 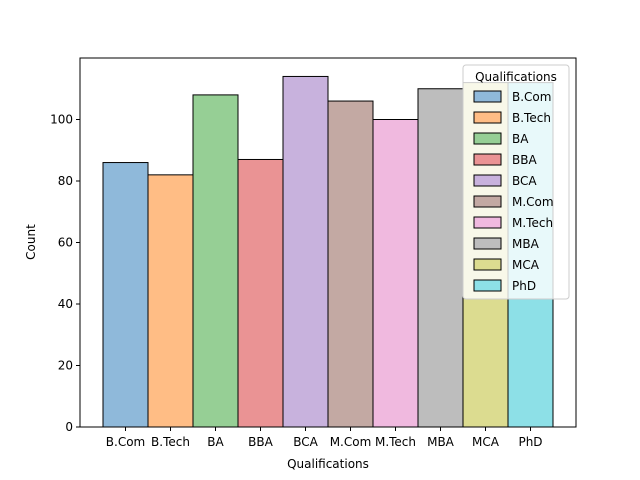 I want to click on y-tick-label: 0, so click(x=69, y=427).